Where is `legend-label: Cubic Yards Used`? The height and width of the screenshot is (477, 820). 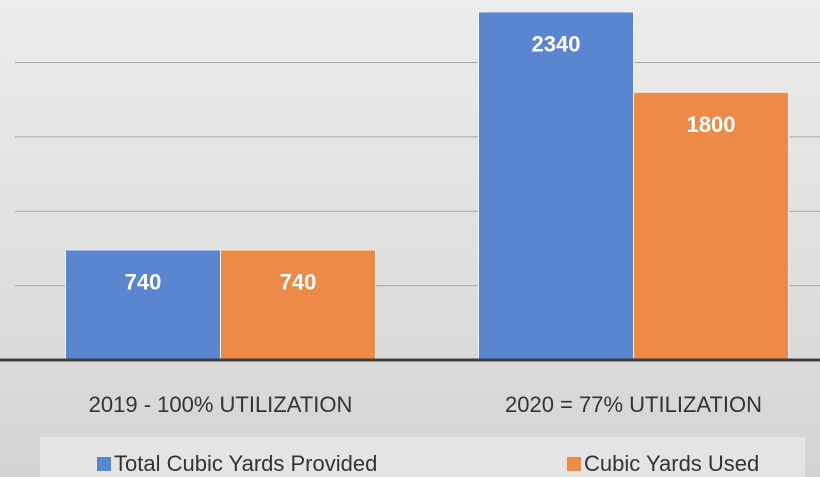 legend-label: Cubic Yards Used is located at coordinates (671, 463).